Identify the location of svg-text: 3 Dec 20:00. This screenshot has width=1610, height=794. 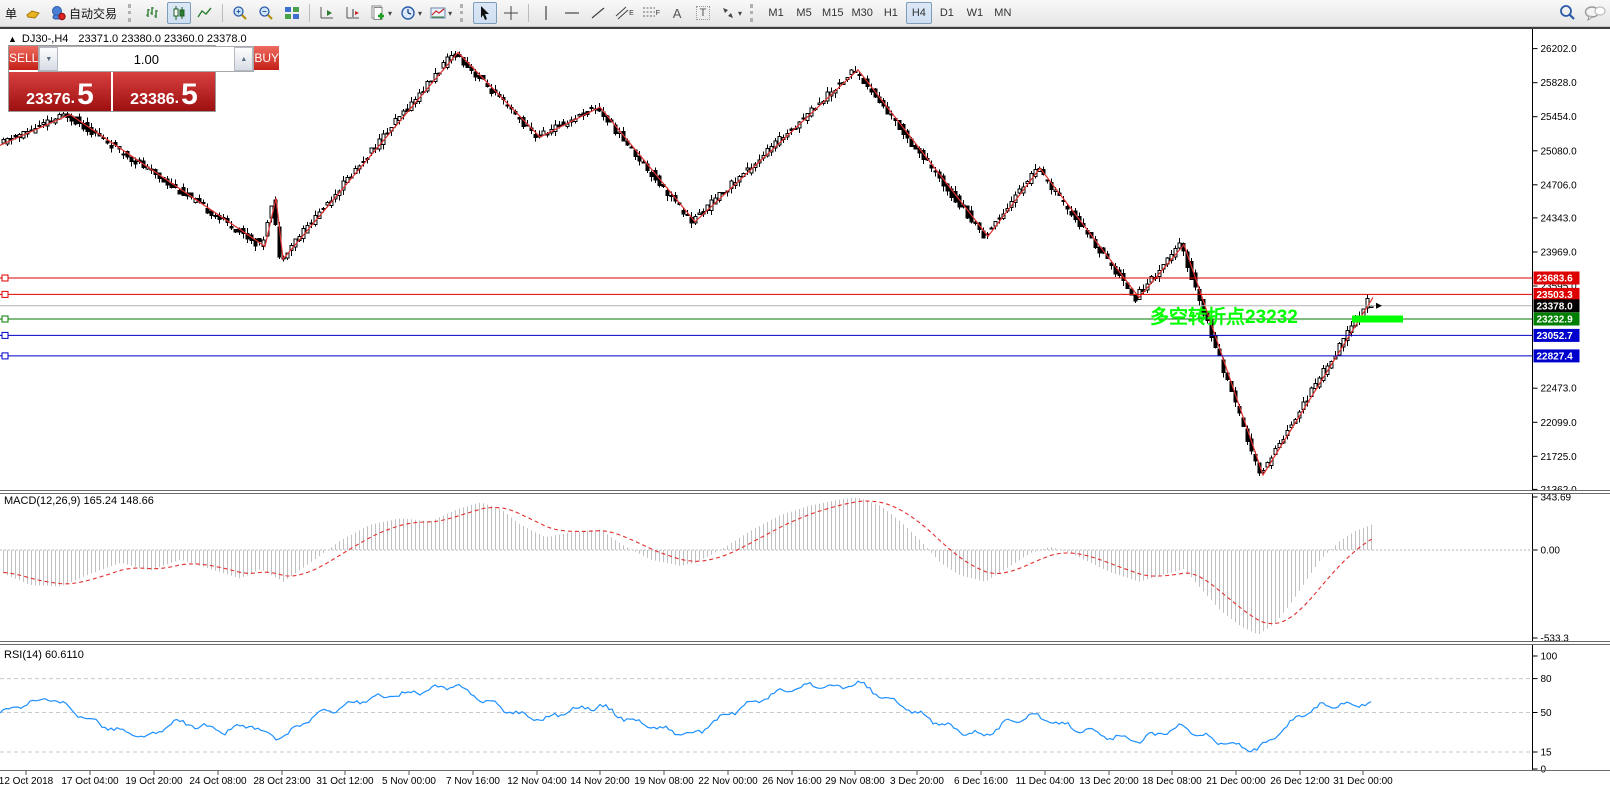
(917, 781).